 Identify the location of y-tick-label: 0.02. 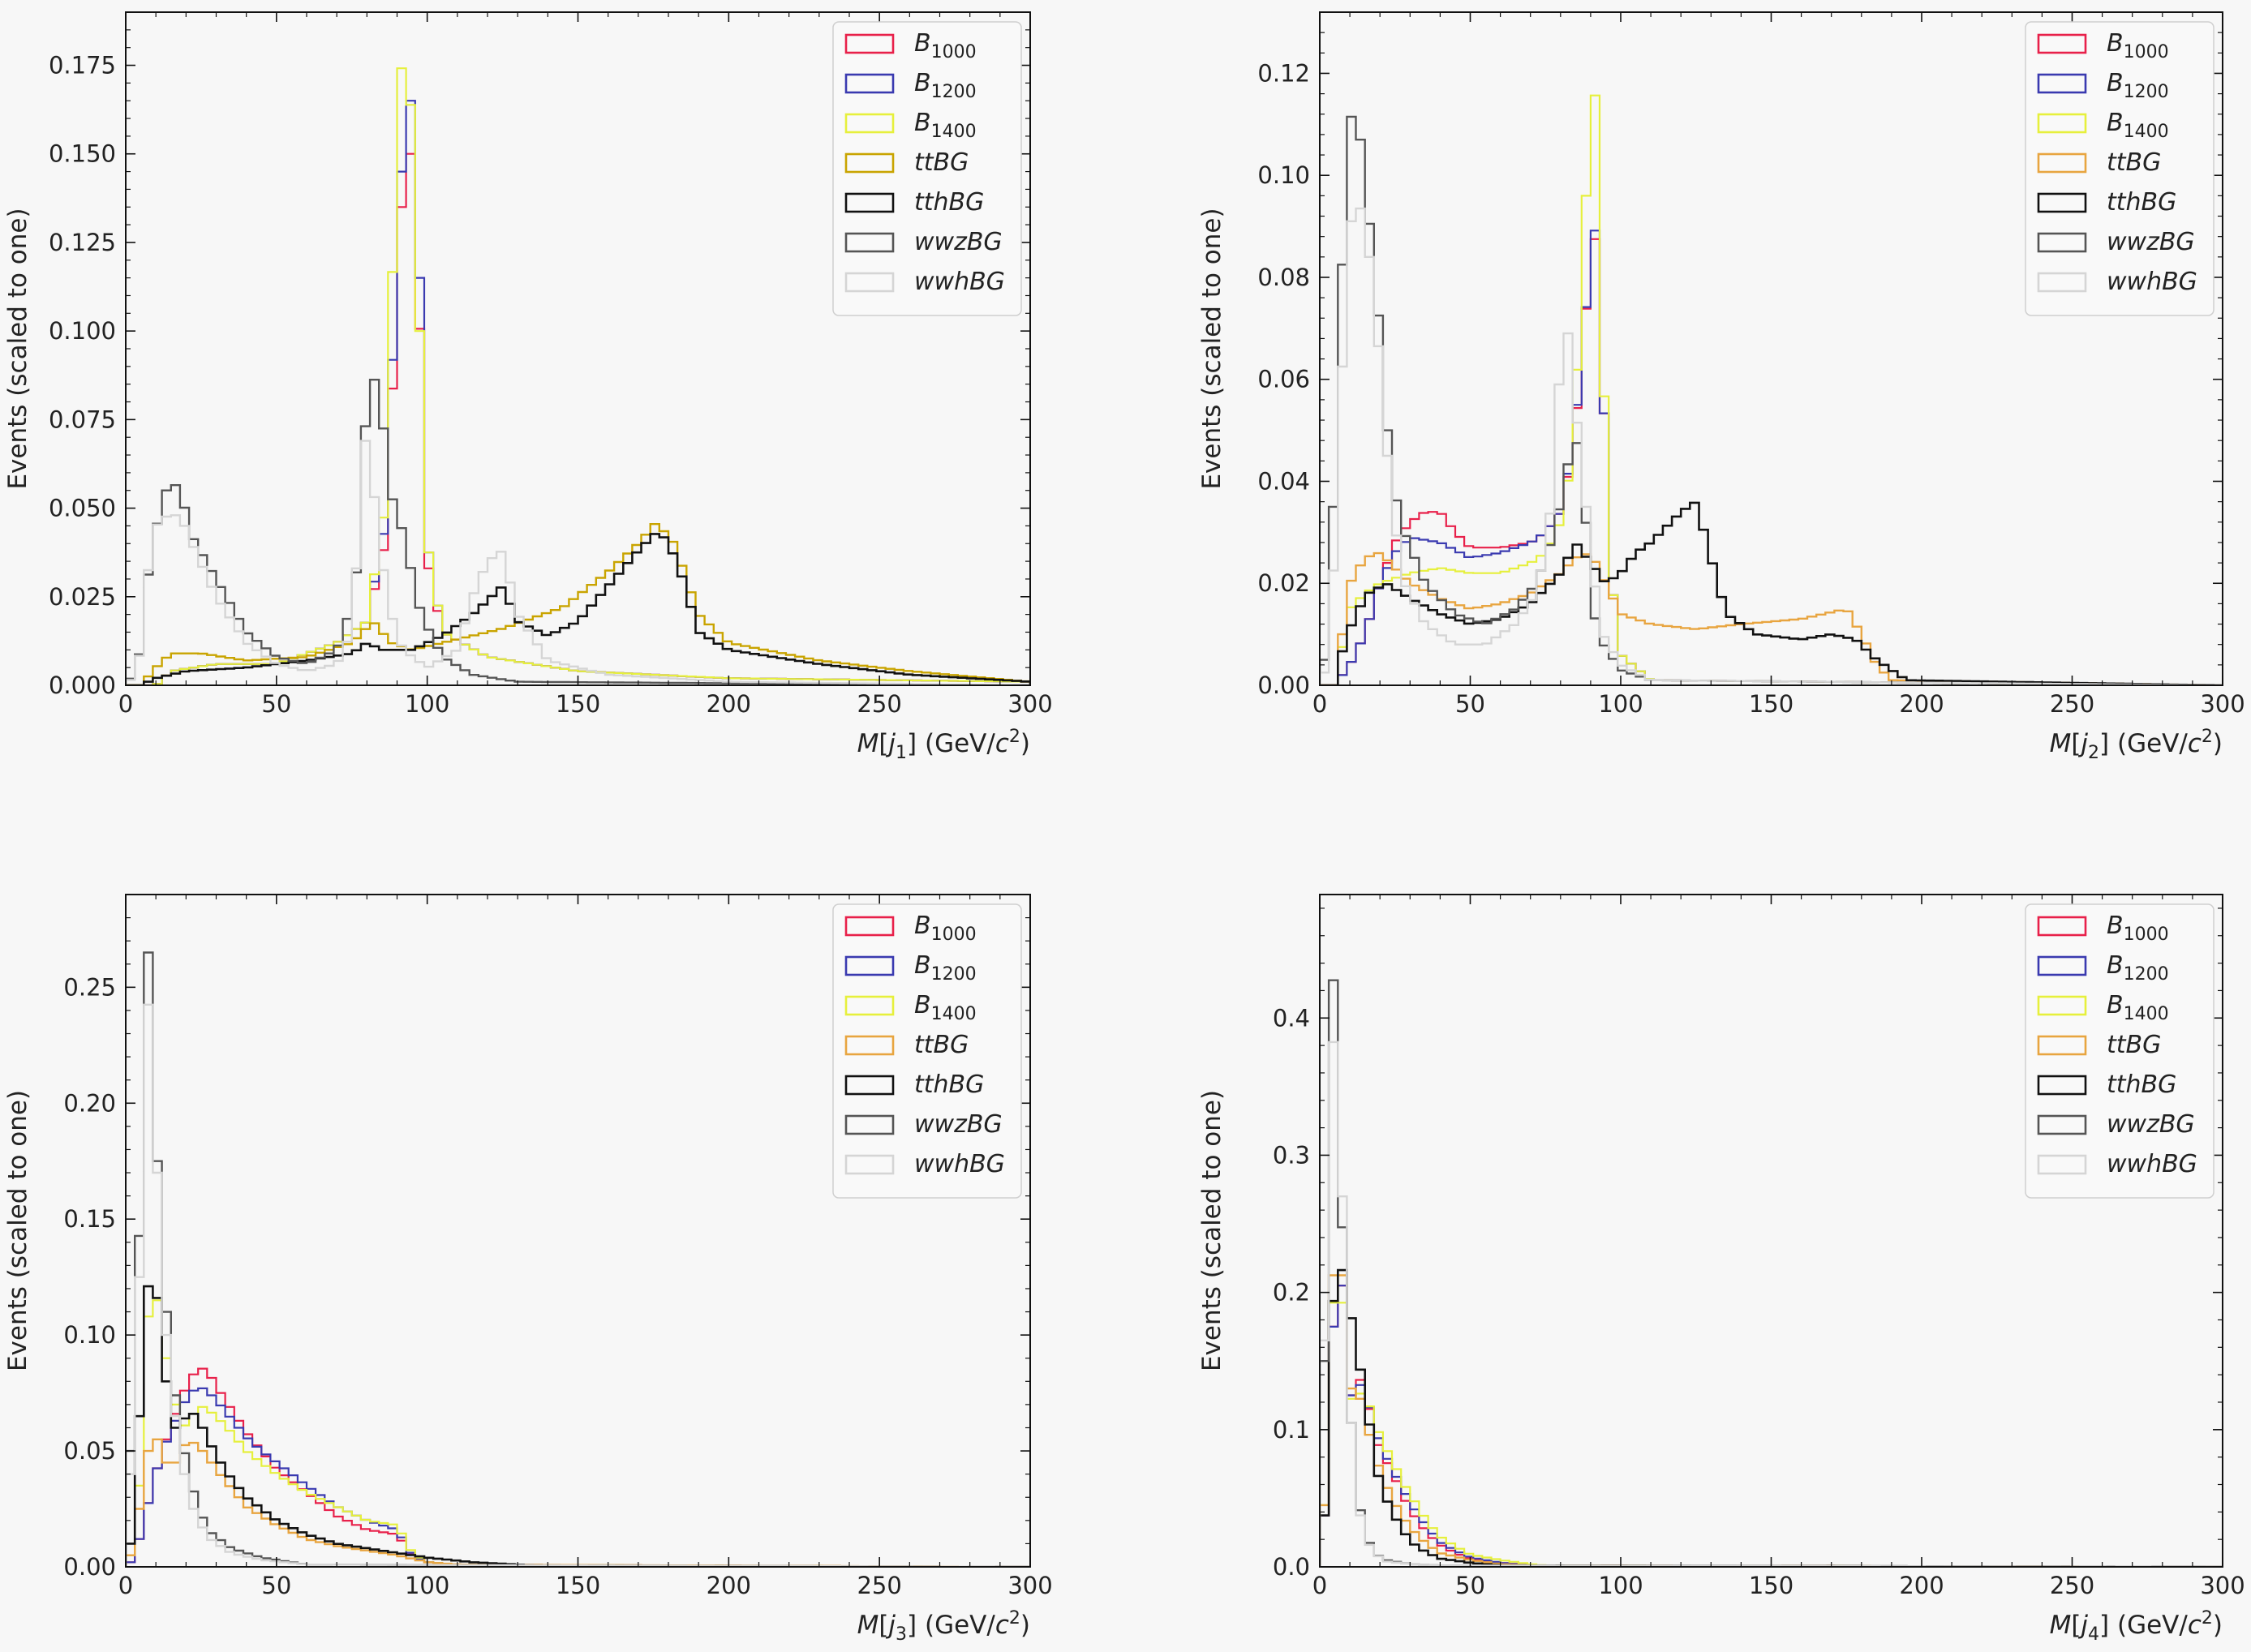
(1284, 583).